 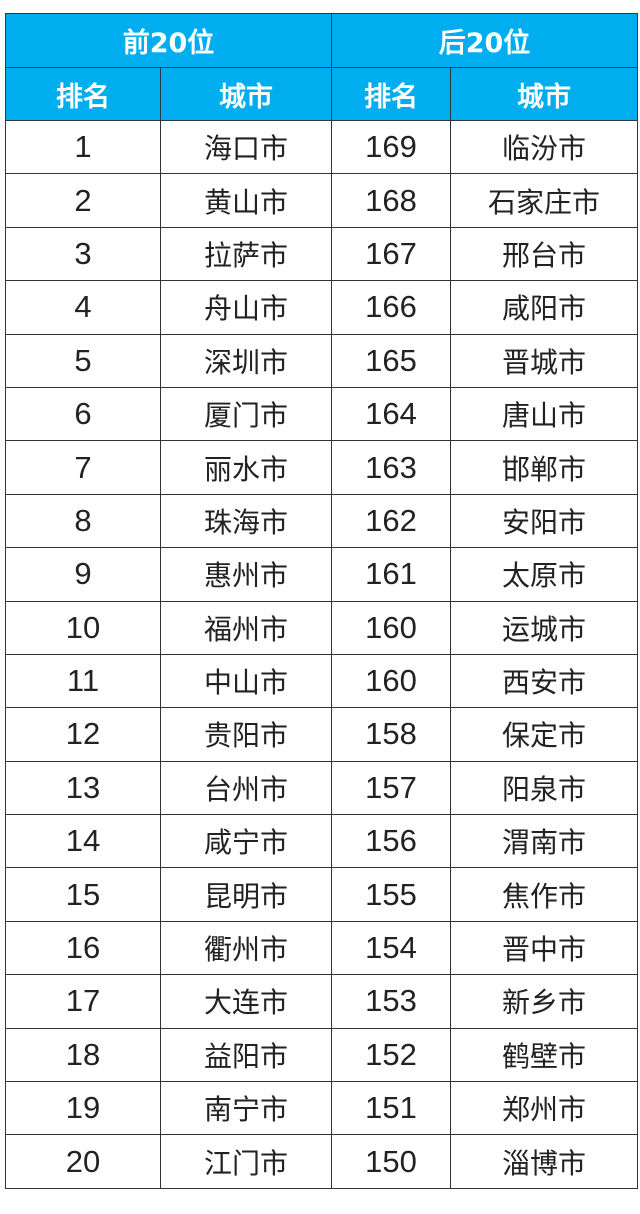 What do you see at coordinates (544, 307) in the screenshot?
I see `bottom-city-cell: 咸阳市` at bounding box center [544, 307].